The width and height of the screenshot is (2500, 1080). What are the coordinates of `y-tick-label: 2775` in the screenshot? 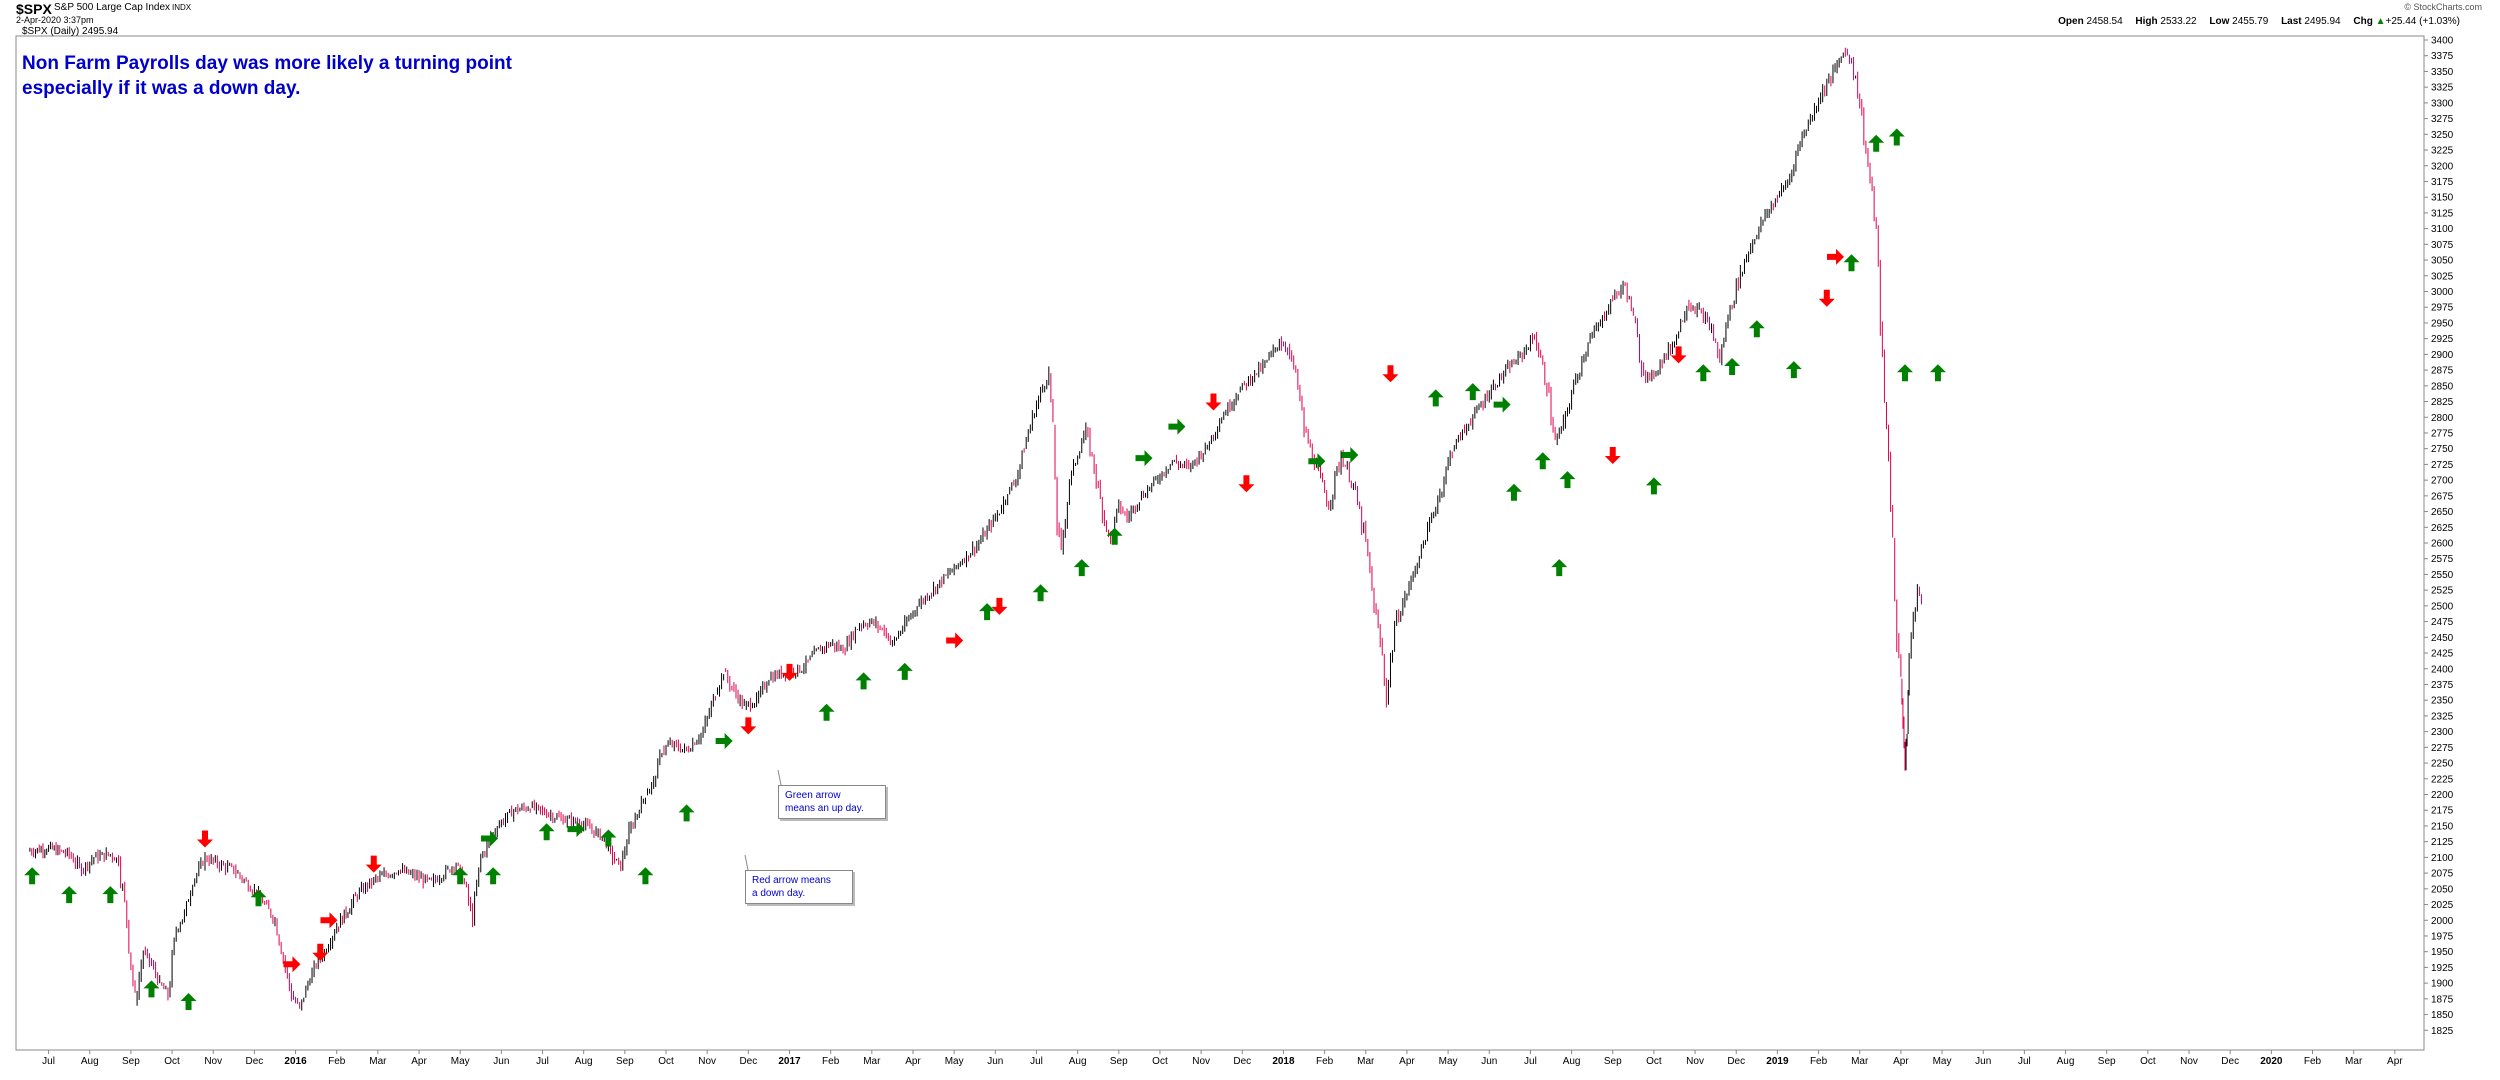 It's located at (2442, 433).